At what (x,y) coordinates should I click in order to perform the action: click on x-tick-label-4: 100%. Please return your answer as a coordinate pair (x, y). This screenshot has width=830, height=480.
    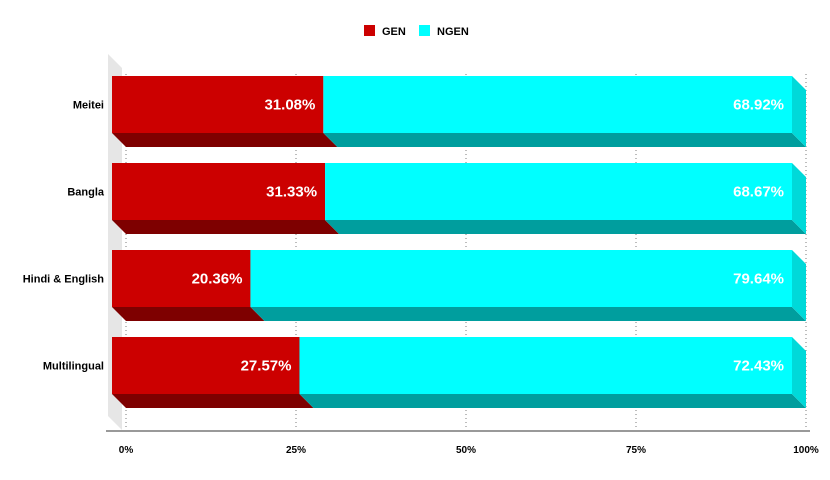
    Looking at the image, I should click on (806, 450).